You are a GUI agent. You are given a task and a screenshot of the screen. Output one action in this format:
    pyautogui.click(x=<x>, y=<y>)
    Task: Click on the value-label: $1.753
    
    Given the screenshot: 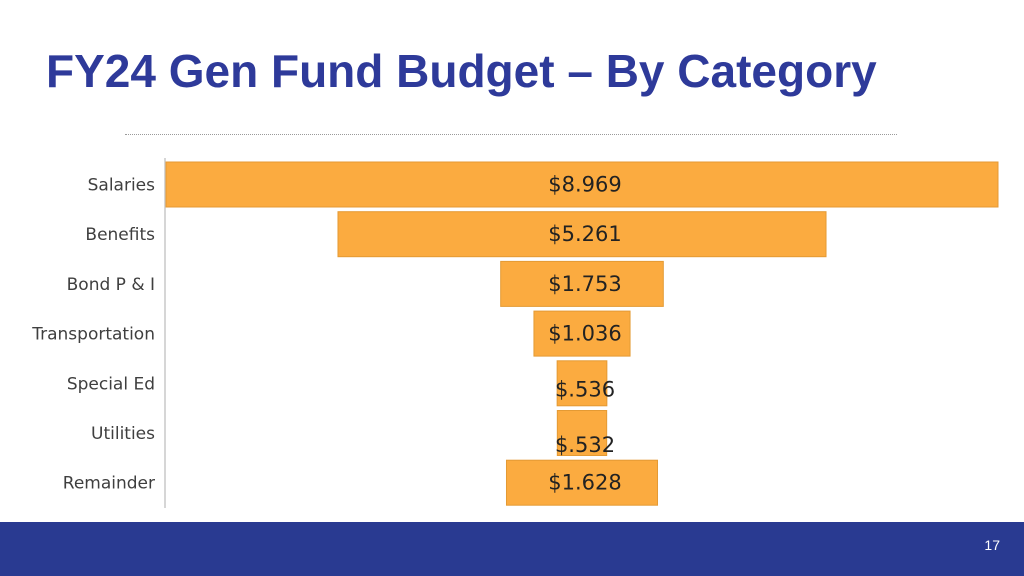 What is the action you would take?
    pyautogui.click(x=584, y=284)
    